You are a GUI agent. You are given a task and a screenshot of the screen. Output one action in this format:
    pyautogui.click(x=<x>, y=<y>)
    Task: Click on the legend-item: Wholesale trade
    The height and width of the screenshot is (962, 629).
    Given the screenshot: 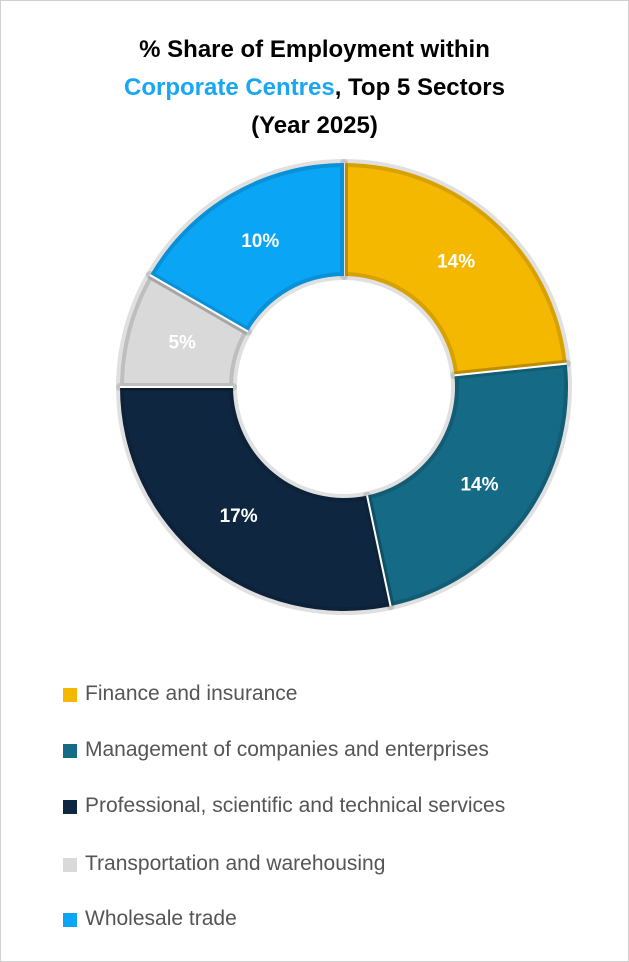 What is the action you would take?
    pyautogui.click(x=150, y=919)
    